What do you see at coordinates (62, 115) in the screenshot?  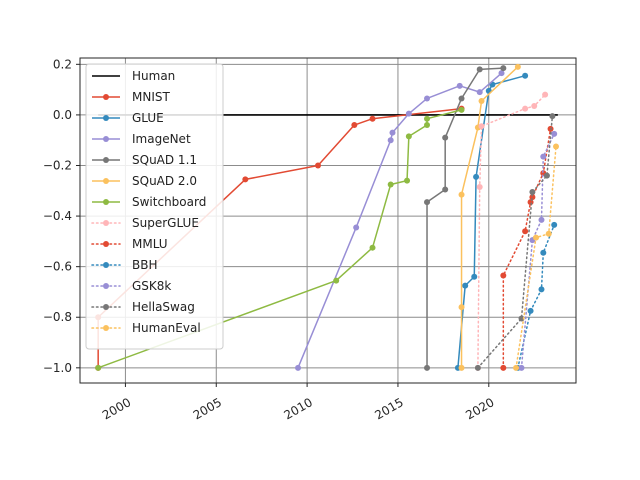 I see `y-tick-label: 0.0` at bounding box center [62, 115].